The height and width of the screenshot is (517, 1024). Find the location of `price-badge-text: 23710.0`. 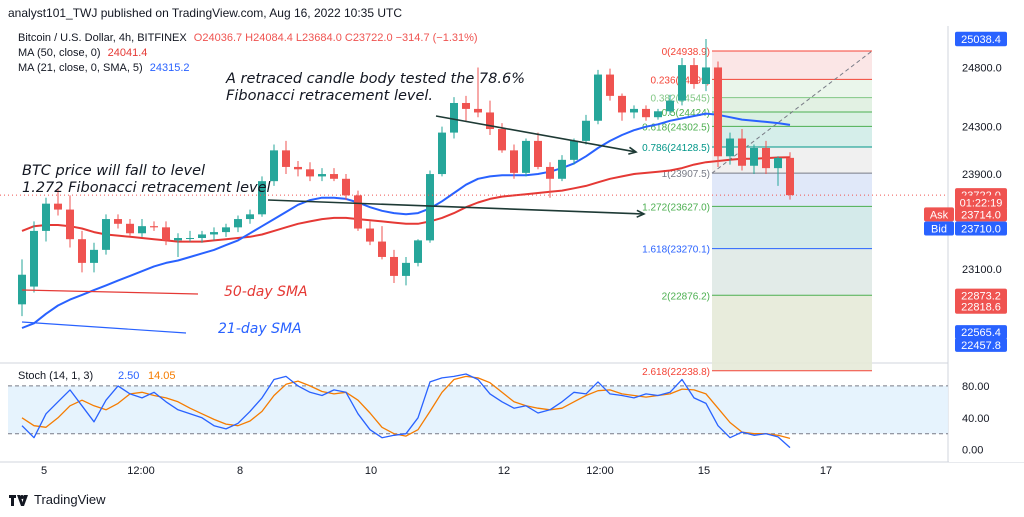

price-badge-text: 23710.0 is located at coordinates (981, 230).